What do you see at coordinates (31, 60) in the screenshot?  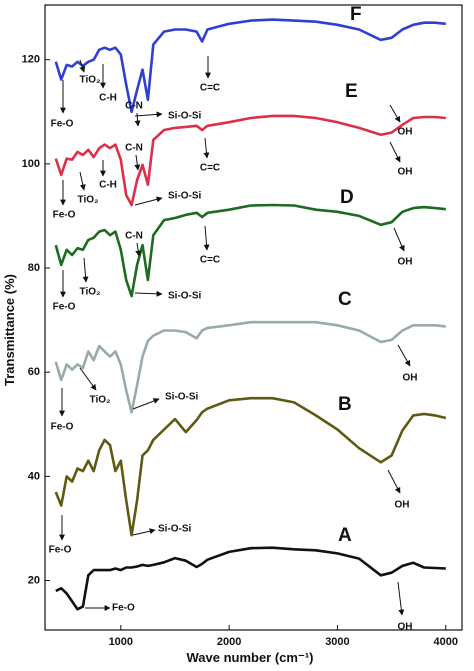 I see `y-tick-label: 120` at bounding box center [31, 60].